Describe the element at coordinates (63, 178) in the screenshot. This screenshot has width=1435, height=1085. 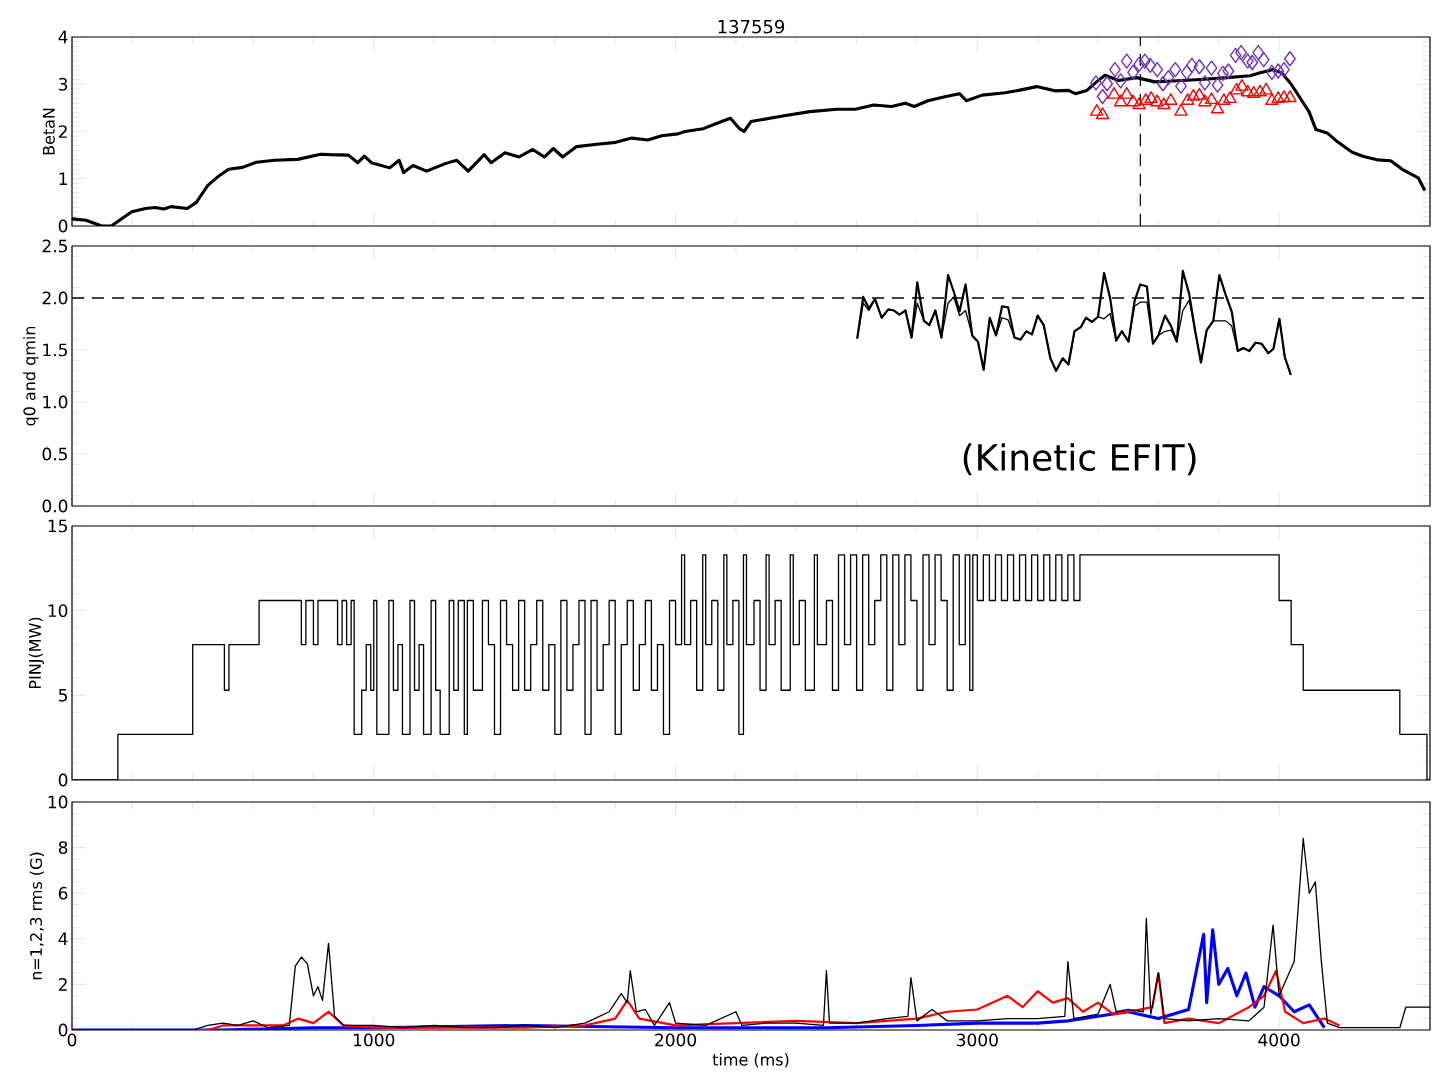
I see `y-tick-label: 1` at that location.